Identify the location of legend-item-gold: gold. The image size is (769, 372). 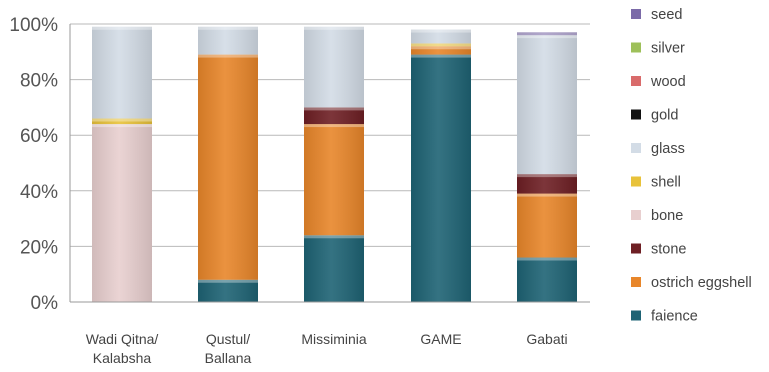
(654, 116).